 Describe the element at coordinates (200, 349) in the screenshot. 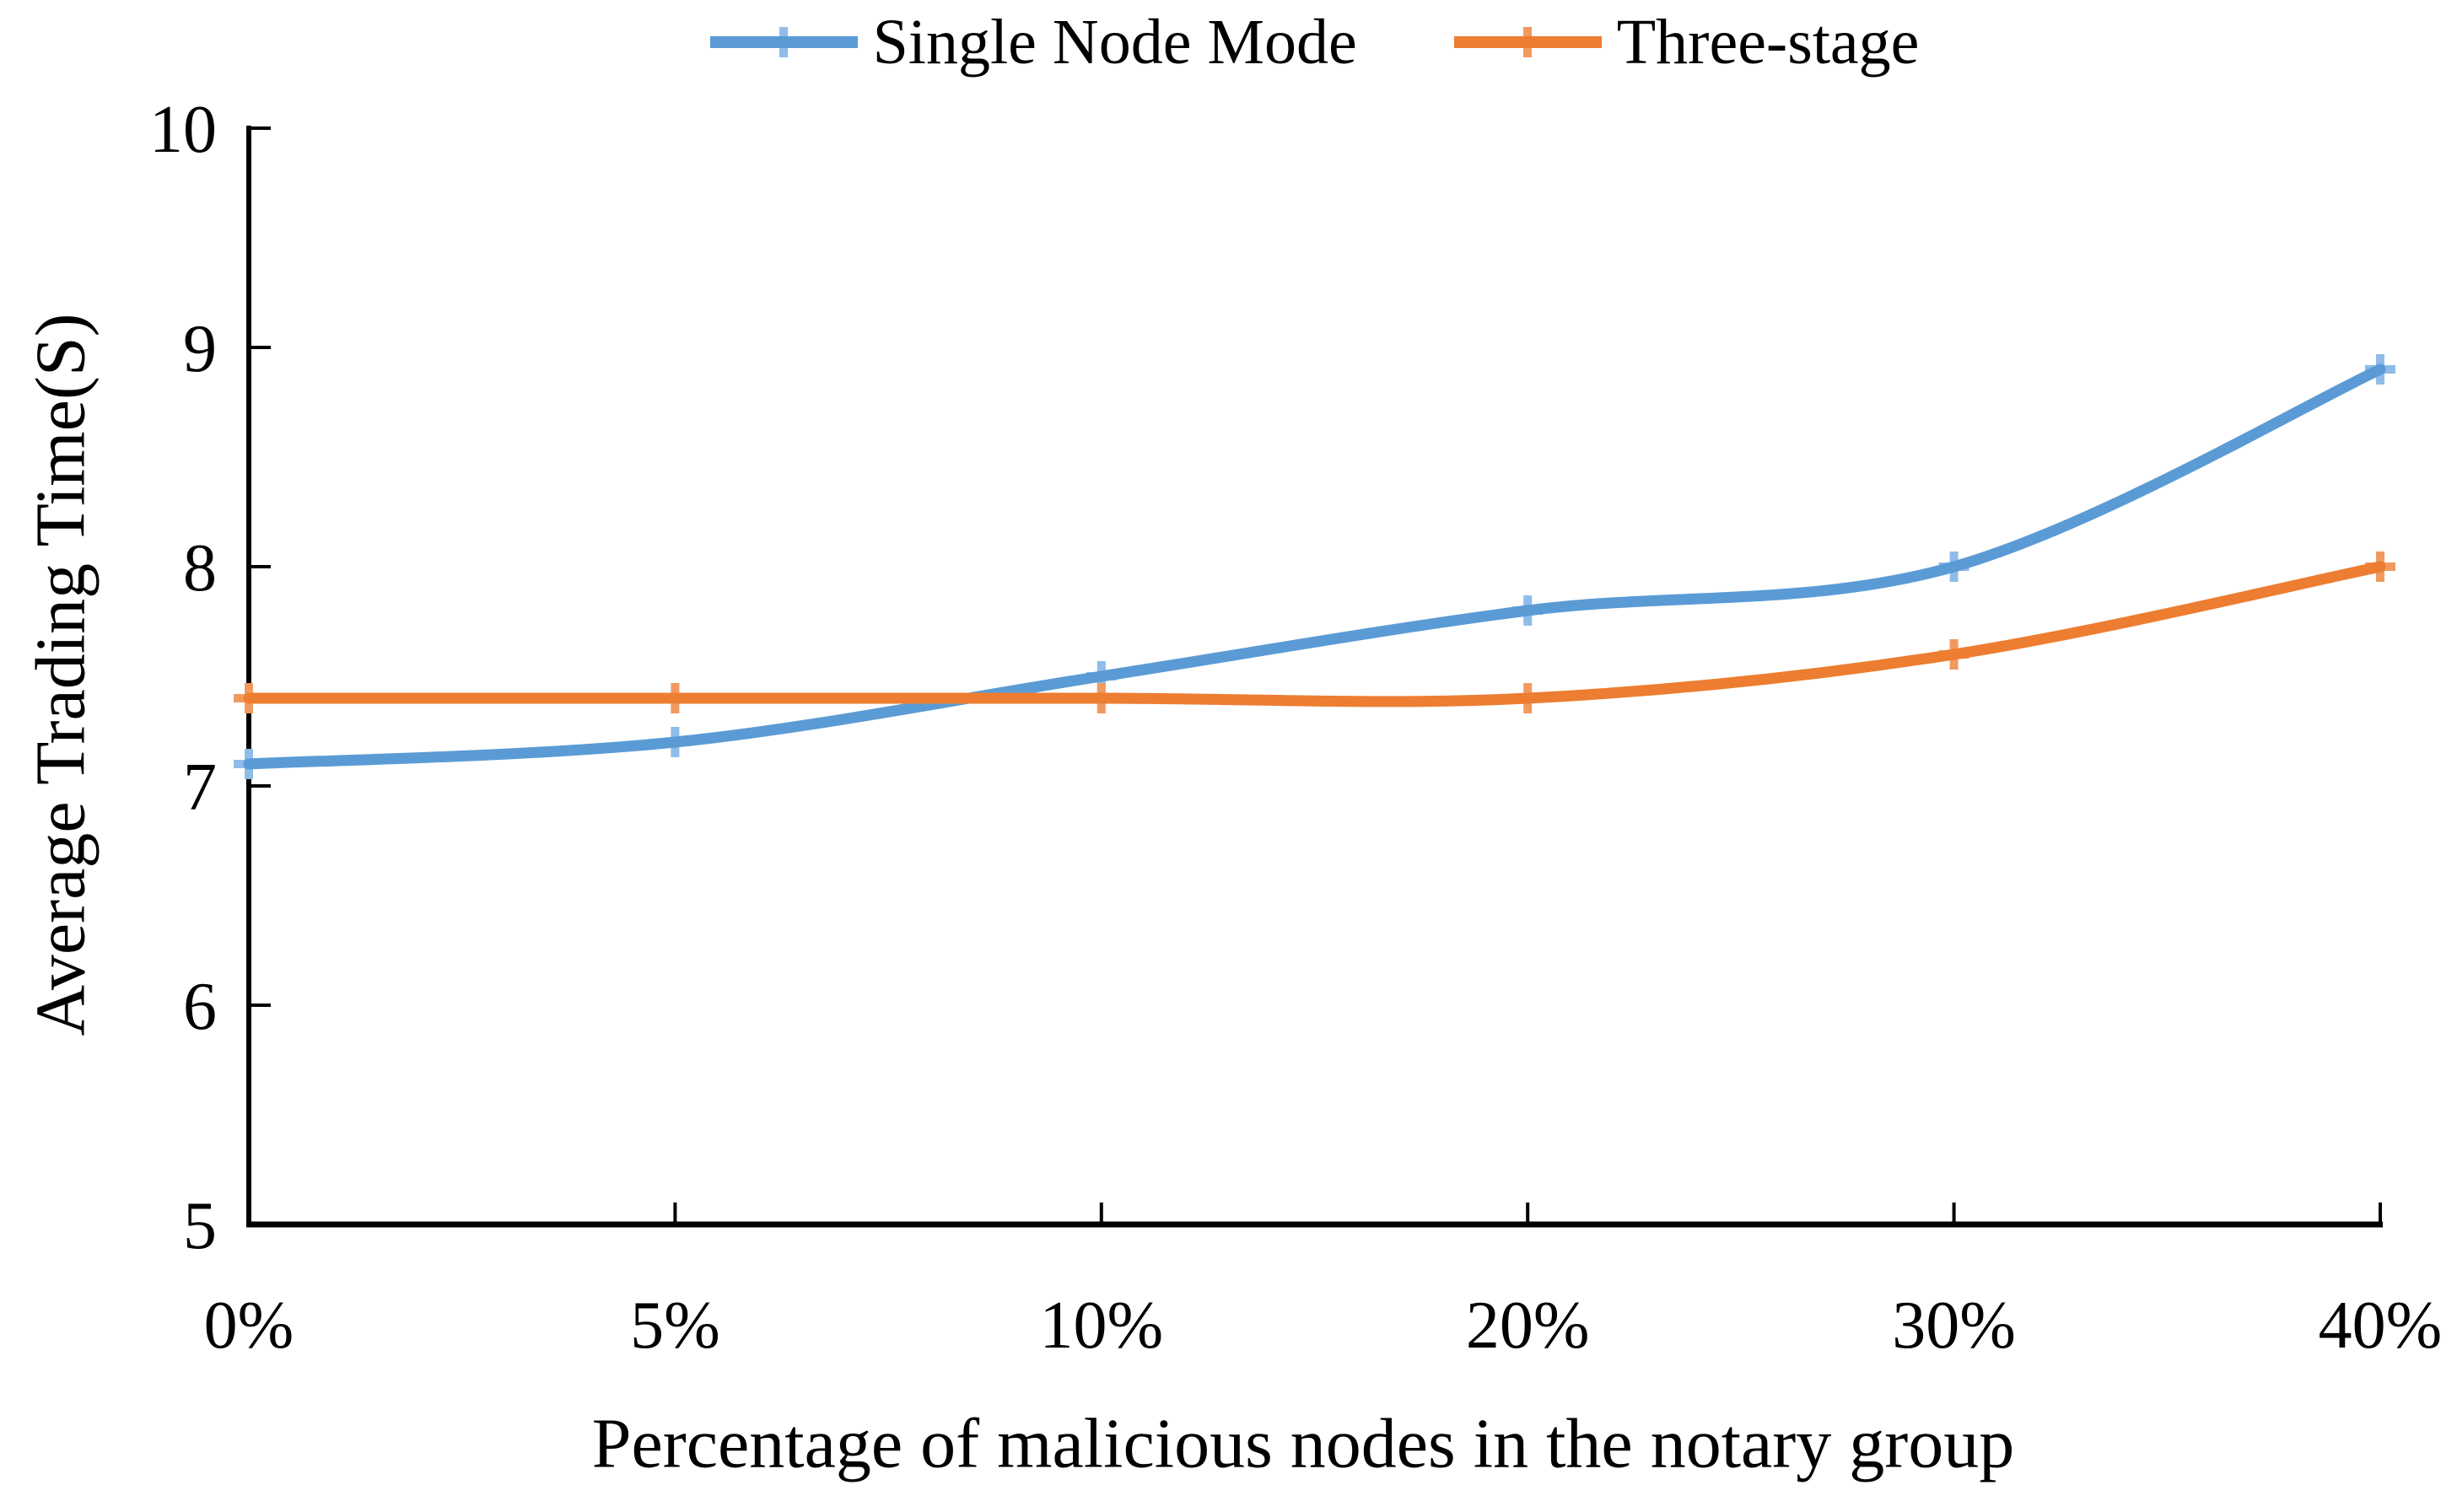

I see `y-tick-label: 9` at that location.